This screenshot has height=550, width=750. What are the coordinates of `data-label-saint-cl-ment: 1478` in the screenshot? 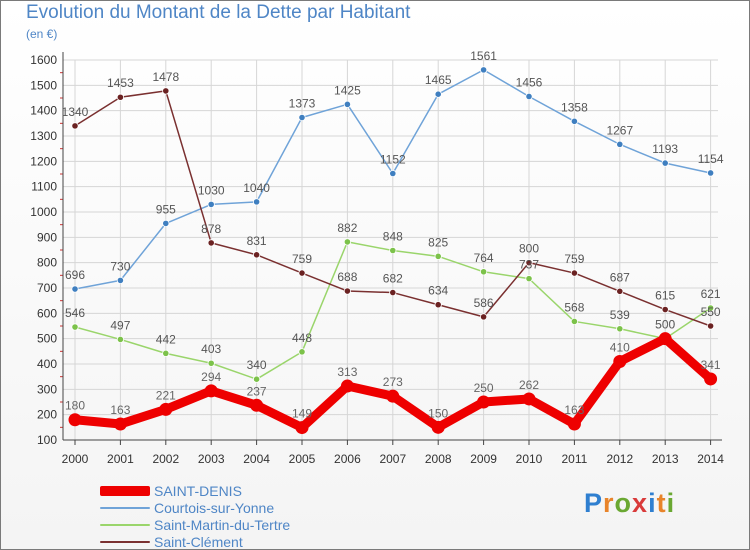 It's located at (165, 77).